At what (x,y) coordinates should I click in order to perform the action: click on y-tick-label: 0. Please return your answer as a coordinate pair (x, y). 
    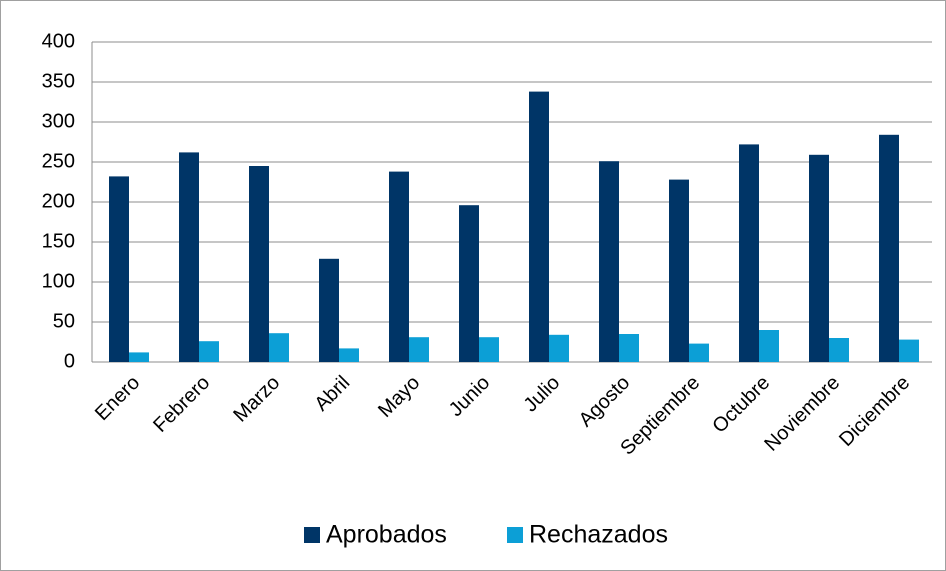
    Looking at the image, I should click on (69, 361).